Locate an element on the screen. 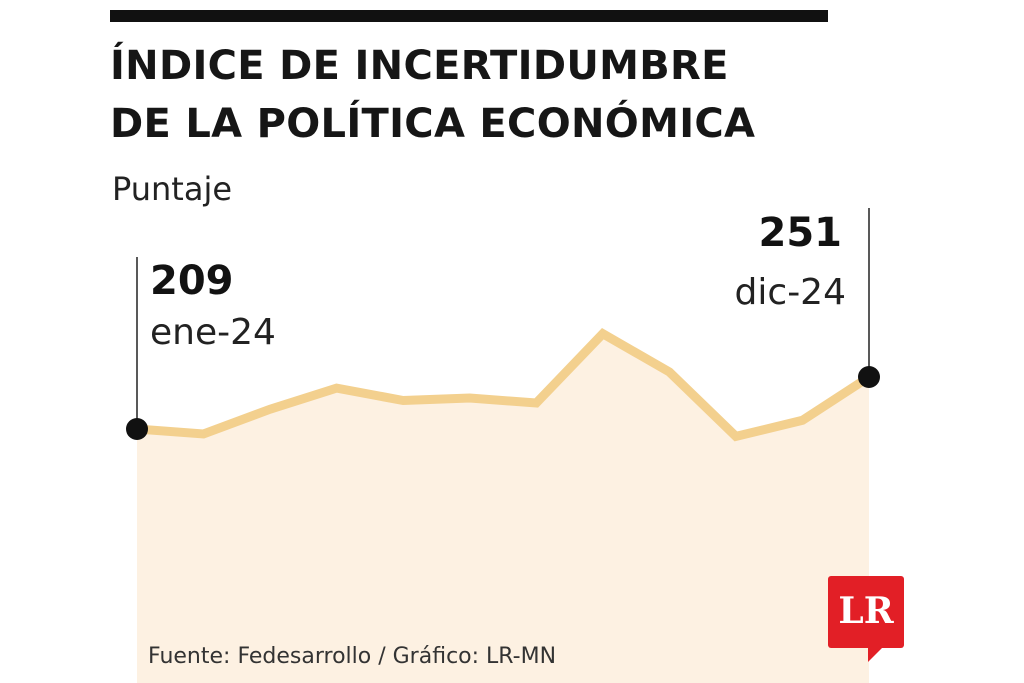 This screenshot has height=683, width=1024. lr-logo-text: LR is located at coordinates (866, 611).